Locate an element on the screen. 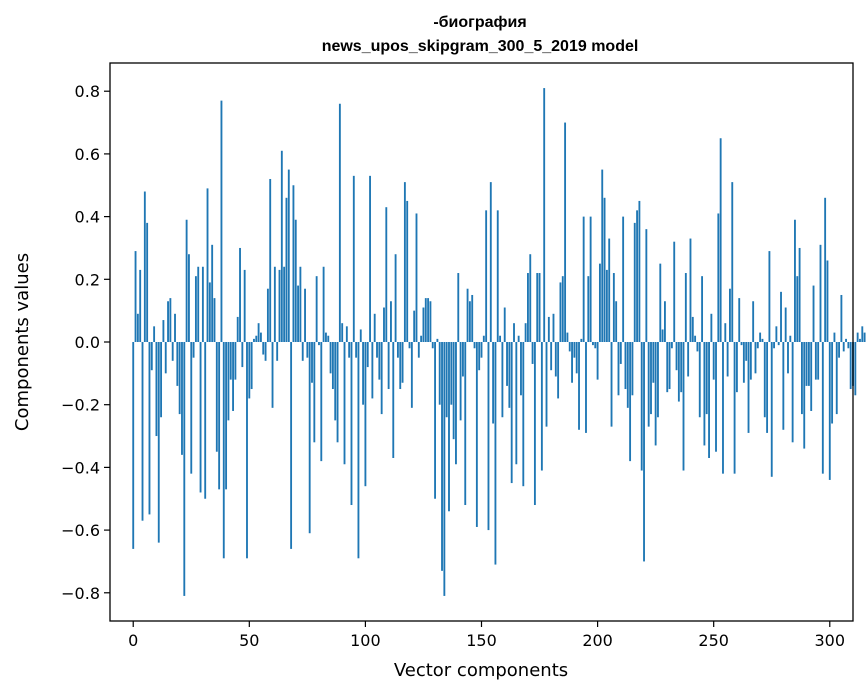 The width and height of the screenshot is (867, 696). x-tick-label: 200 is located at coordinates (597, 640).